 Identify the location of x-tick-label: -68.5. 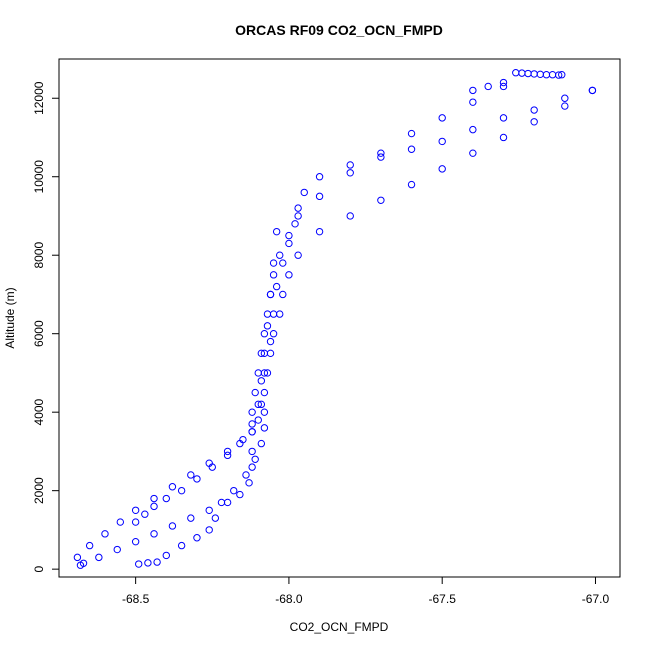
(136, 599).